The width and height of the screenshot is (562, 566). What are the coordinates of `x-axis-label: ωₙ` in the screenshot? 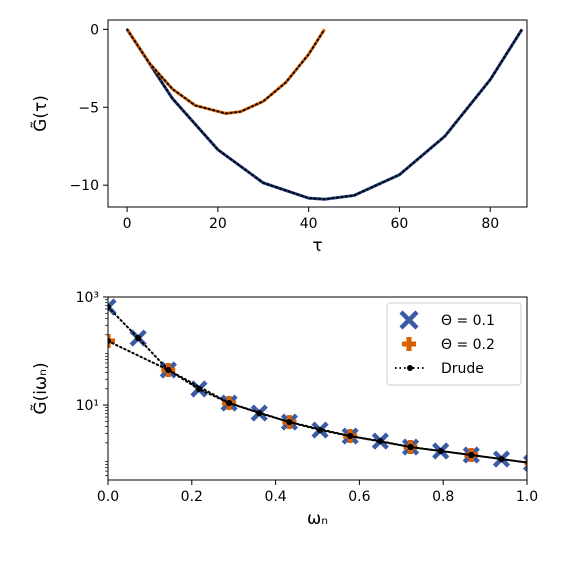 It's located at (317, 519).